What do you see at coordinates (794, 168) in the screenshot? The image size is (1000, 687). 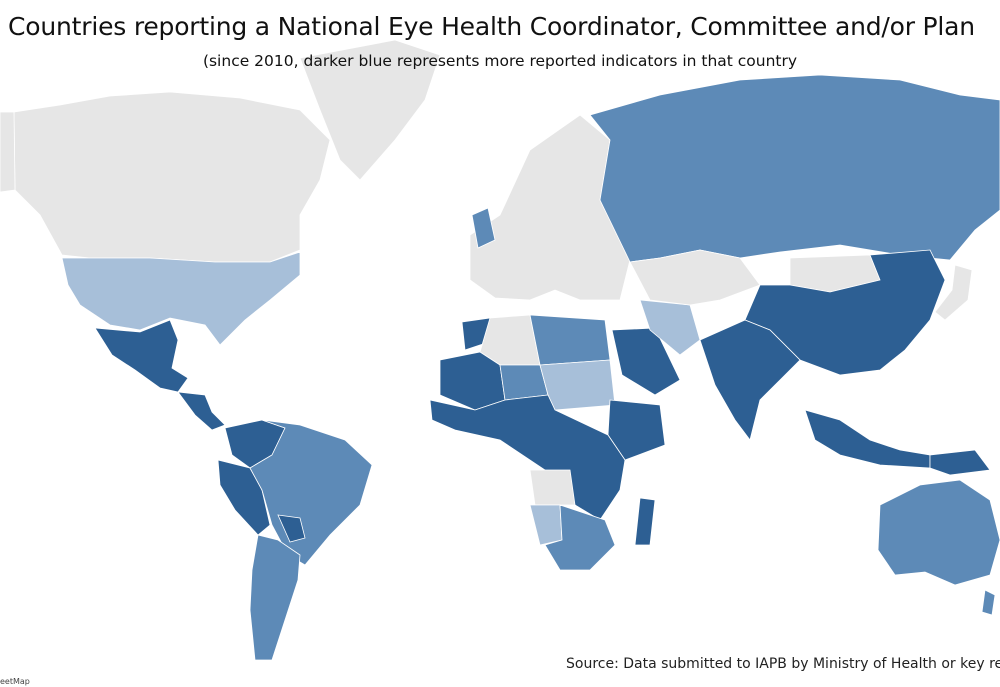 I see `country-russia` at bounding box center [794, 168].